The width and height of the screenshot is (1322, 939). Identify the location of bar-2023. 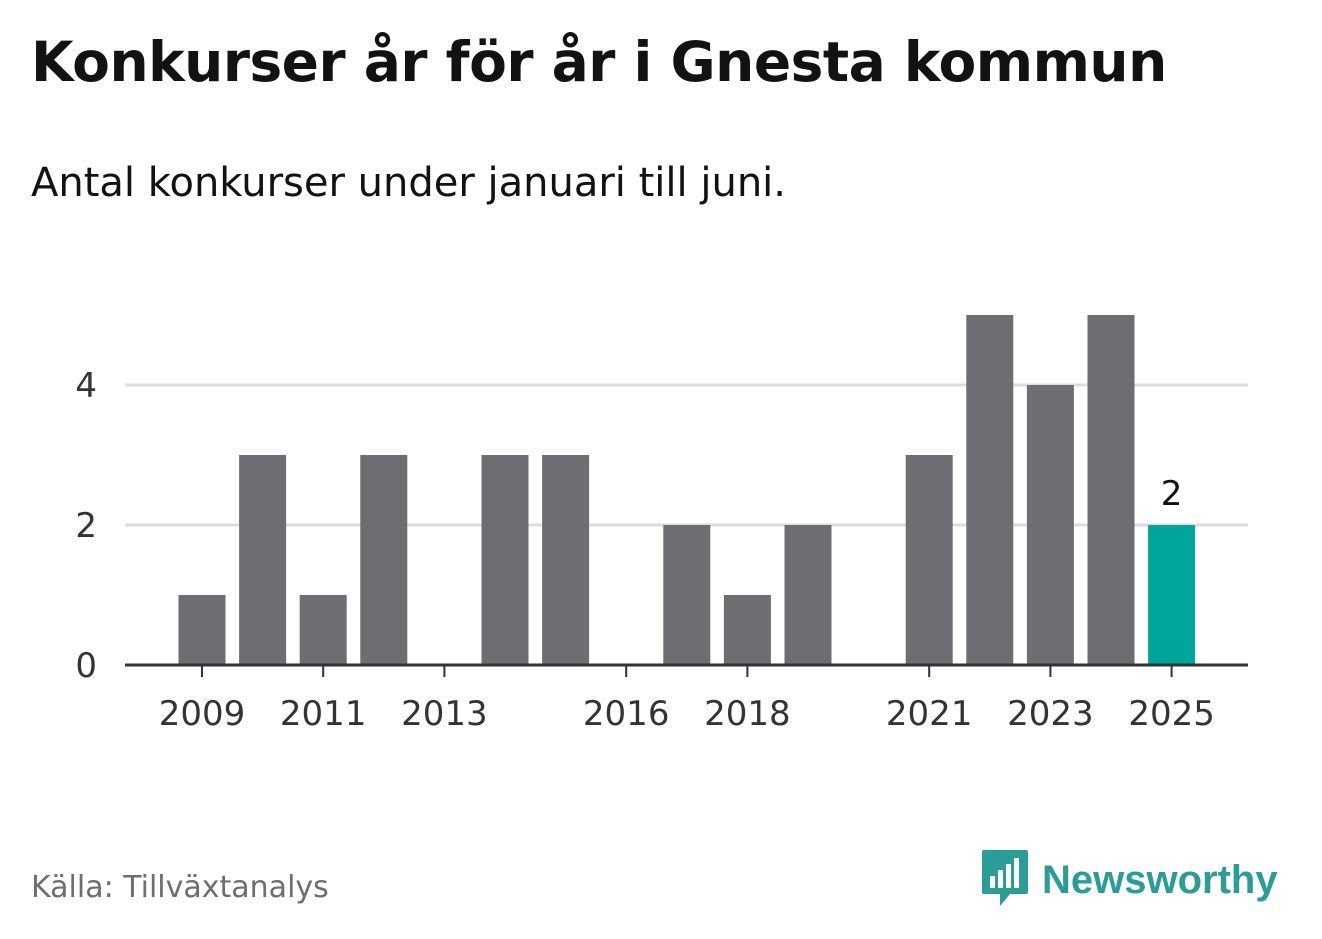
(1050, 525).